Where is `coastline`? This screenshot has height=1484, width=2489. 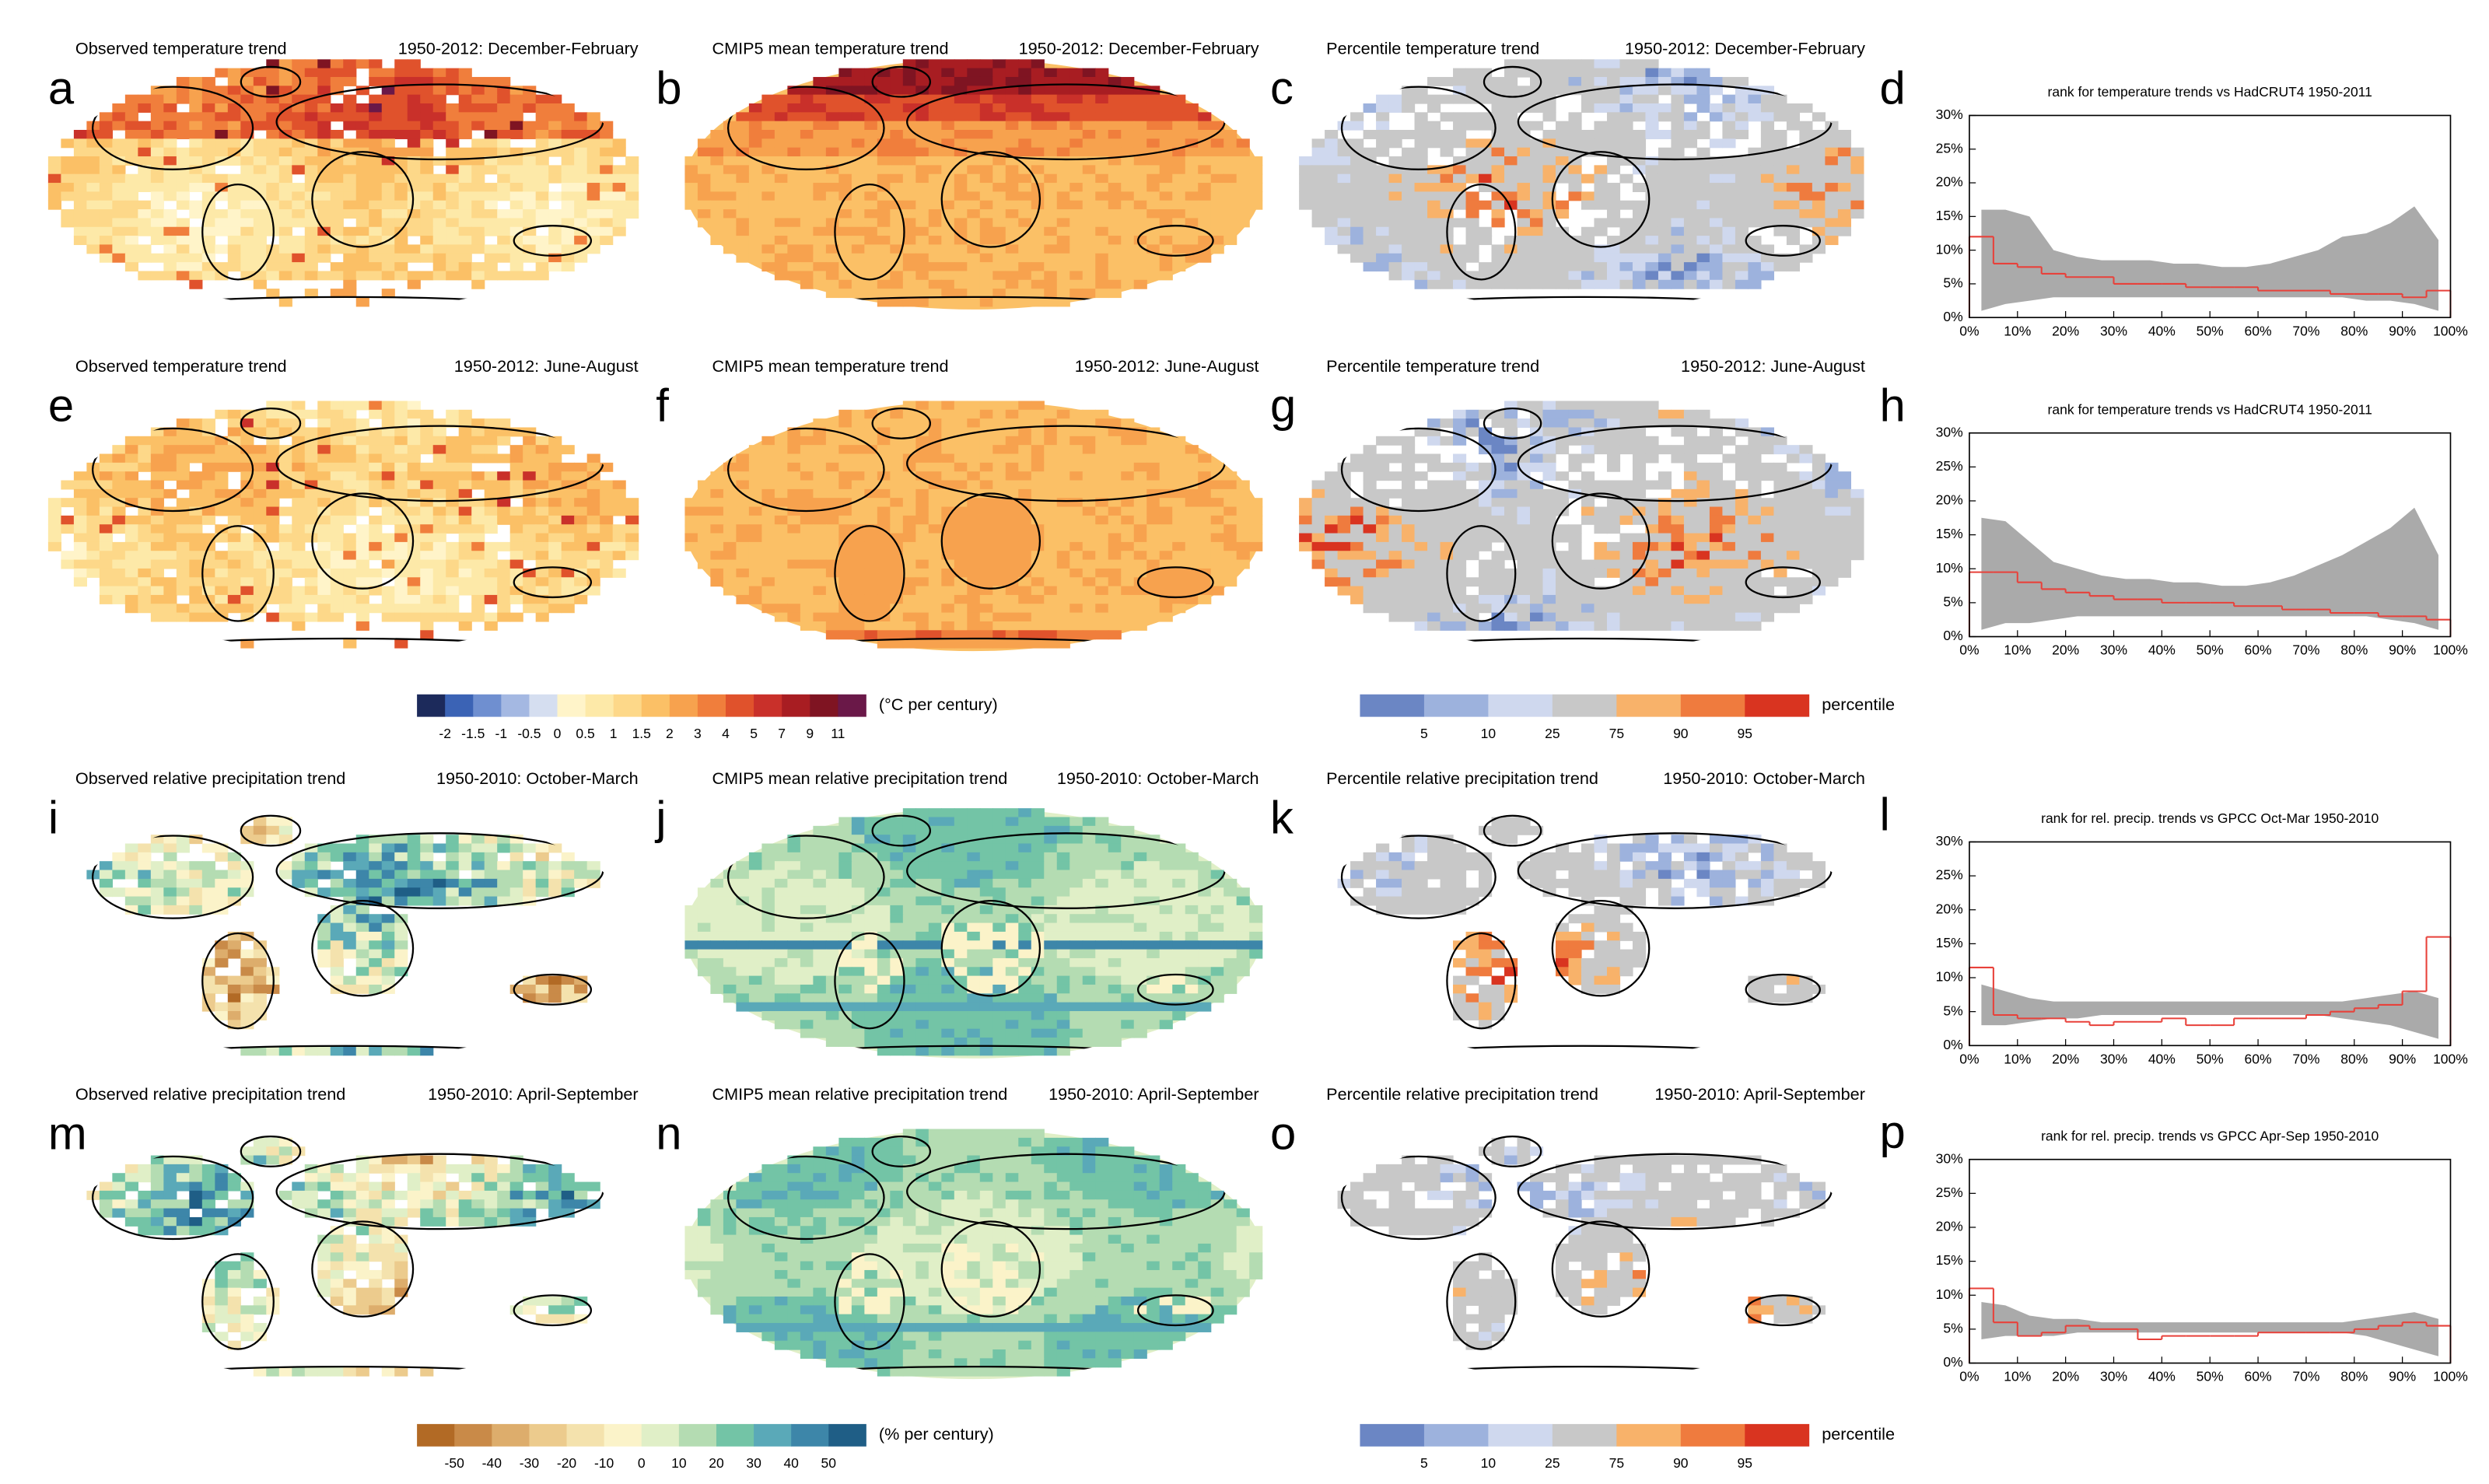
coastline is located at coordinates (238, 232).